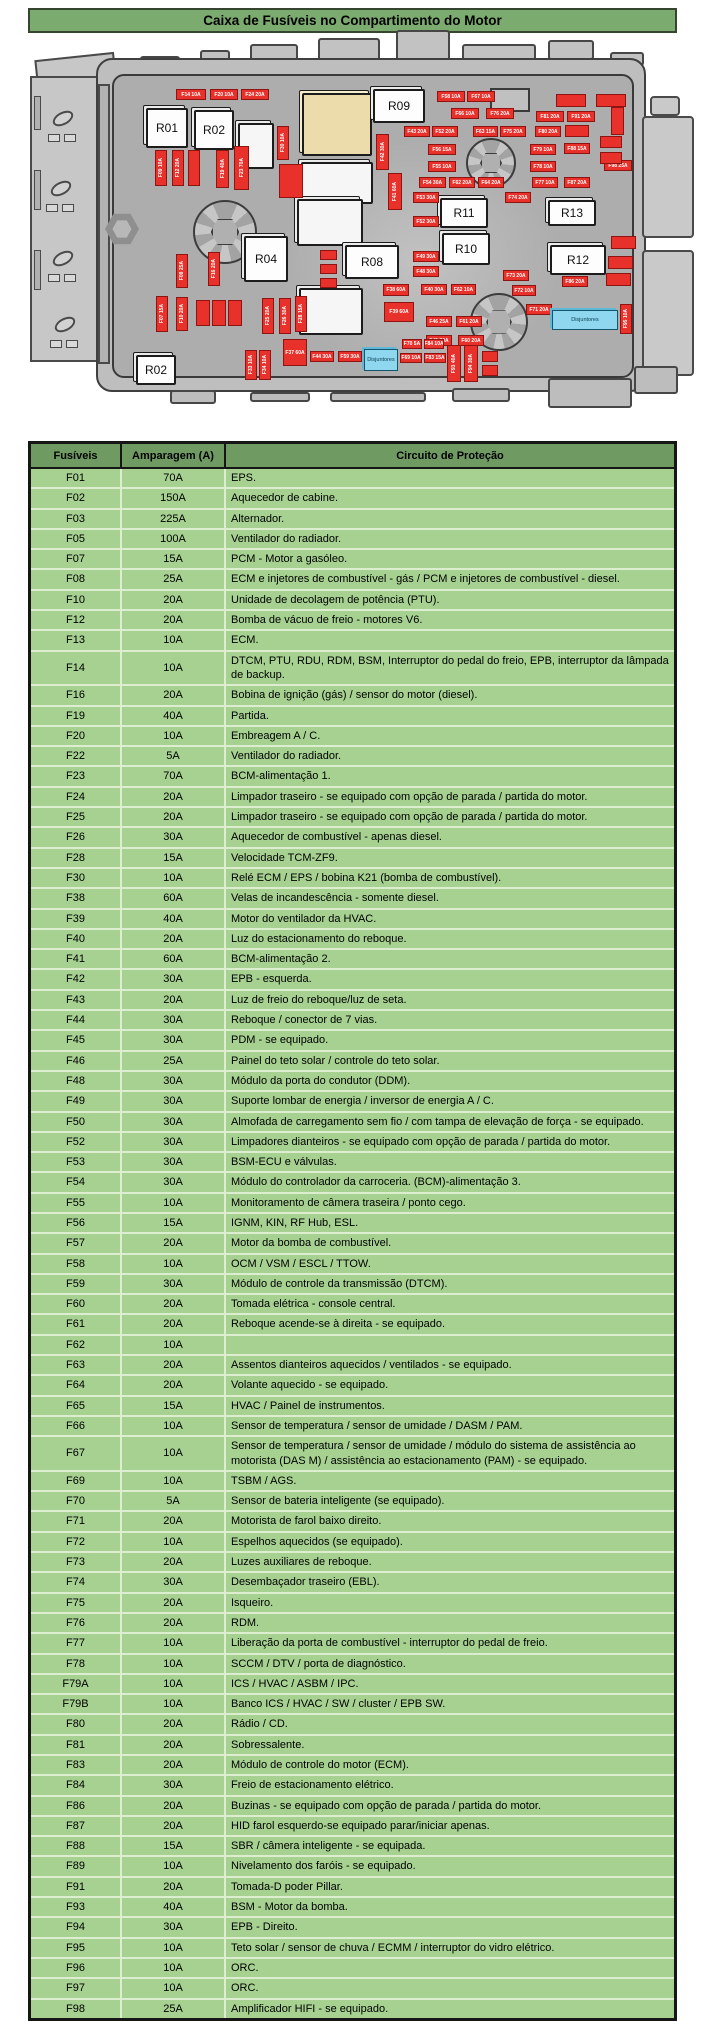 This screenshot has height=2021, width=705. Describe the element at coordinates (75, 898) in the screenshot. I see `fuse-id-cell: F38` at that location.